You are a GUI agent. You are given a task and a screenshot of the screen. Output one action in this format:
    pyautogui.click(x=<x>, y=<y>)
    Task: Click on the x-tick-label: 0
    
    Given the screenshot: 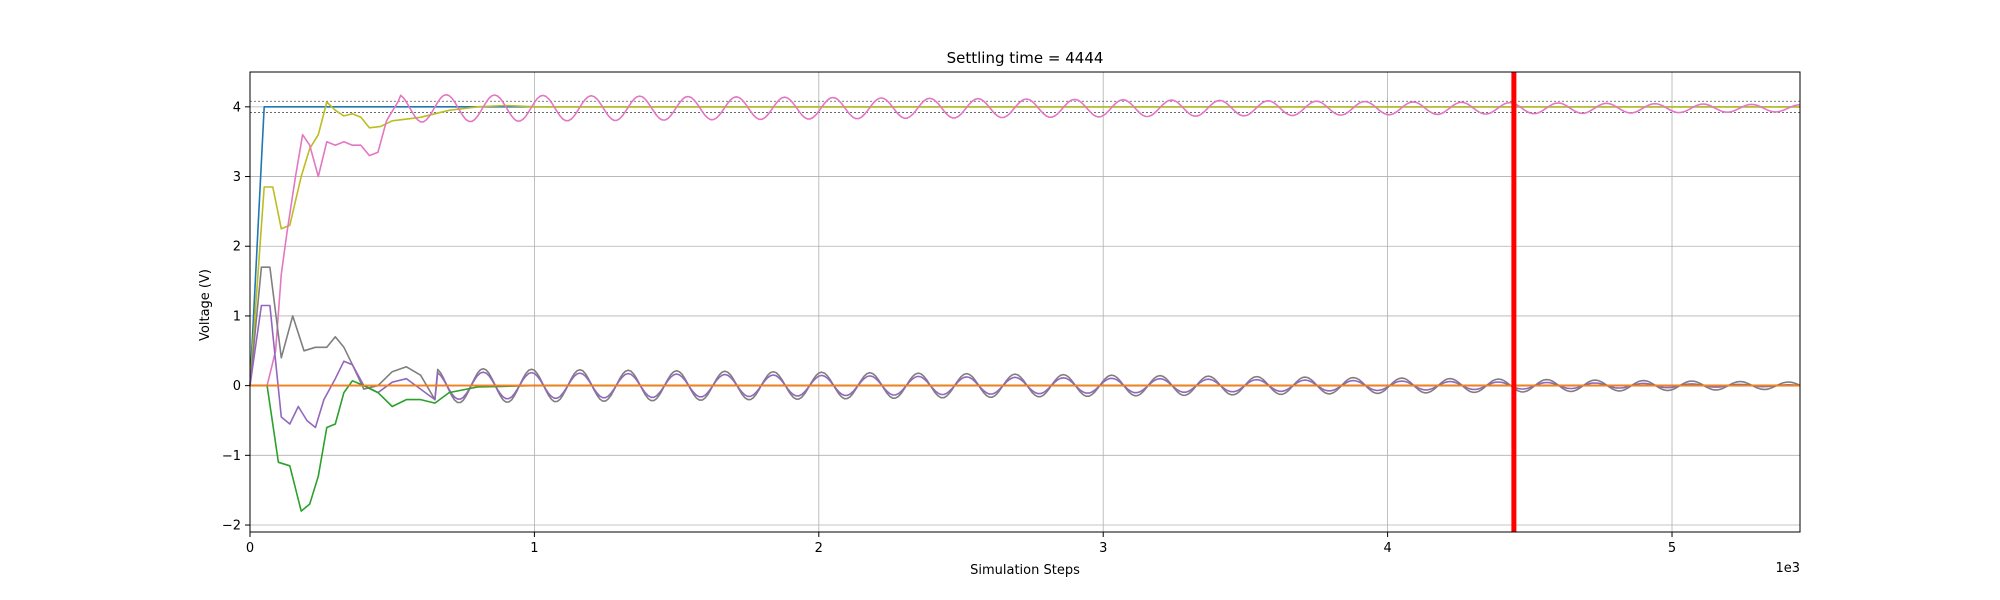 What is the action you would take?
    pyautogui.click(x=250, y=548)
    